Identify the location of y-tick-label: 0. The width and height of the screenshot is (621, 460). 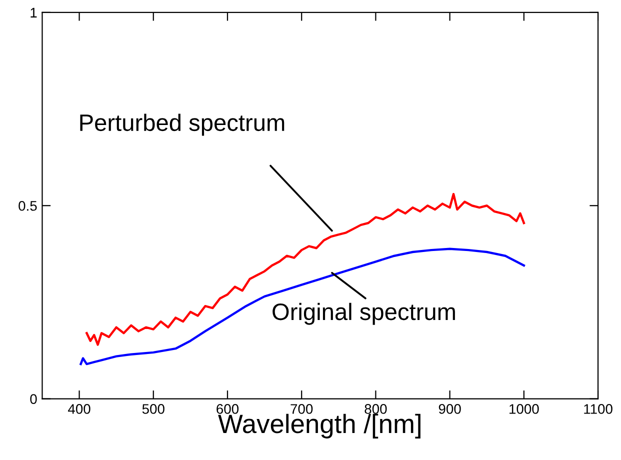
(33, 399).